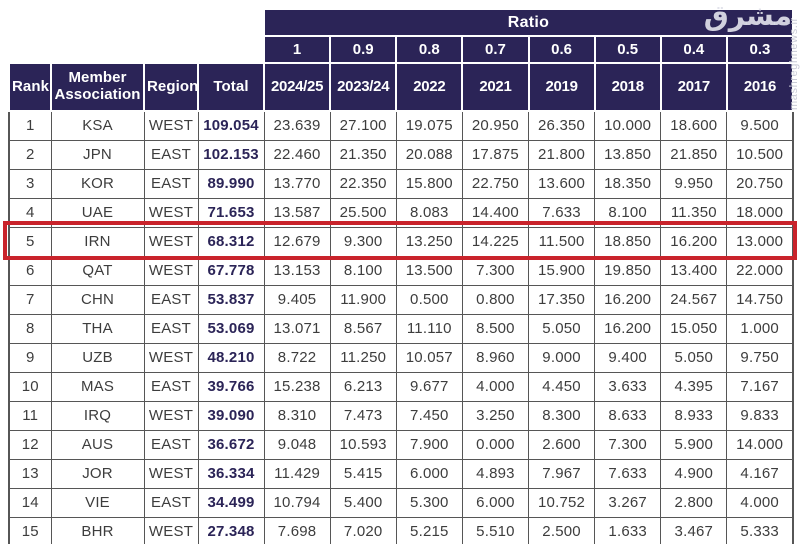  I want to click on cell-rank: 8, so click(30, 328).